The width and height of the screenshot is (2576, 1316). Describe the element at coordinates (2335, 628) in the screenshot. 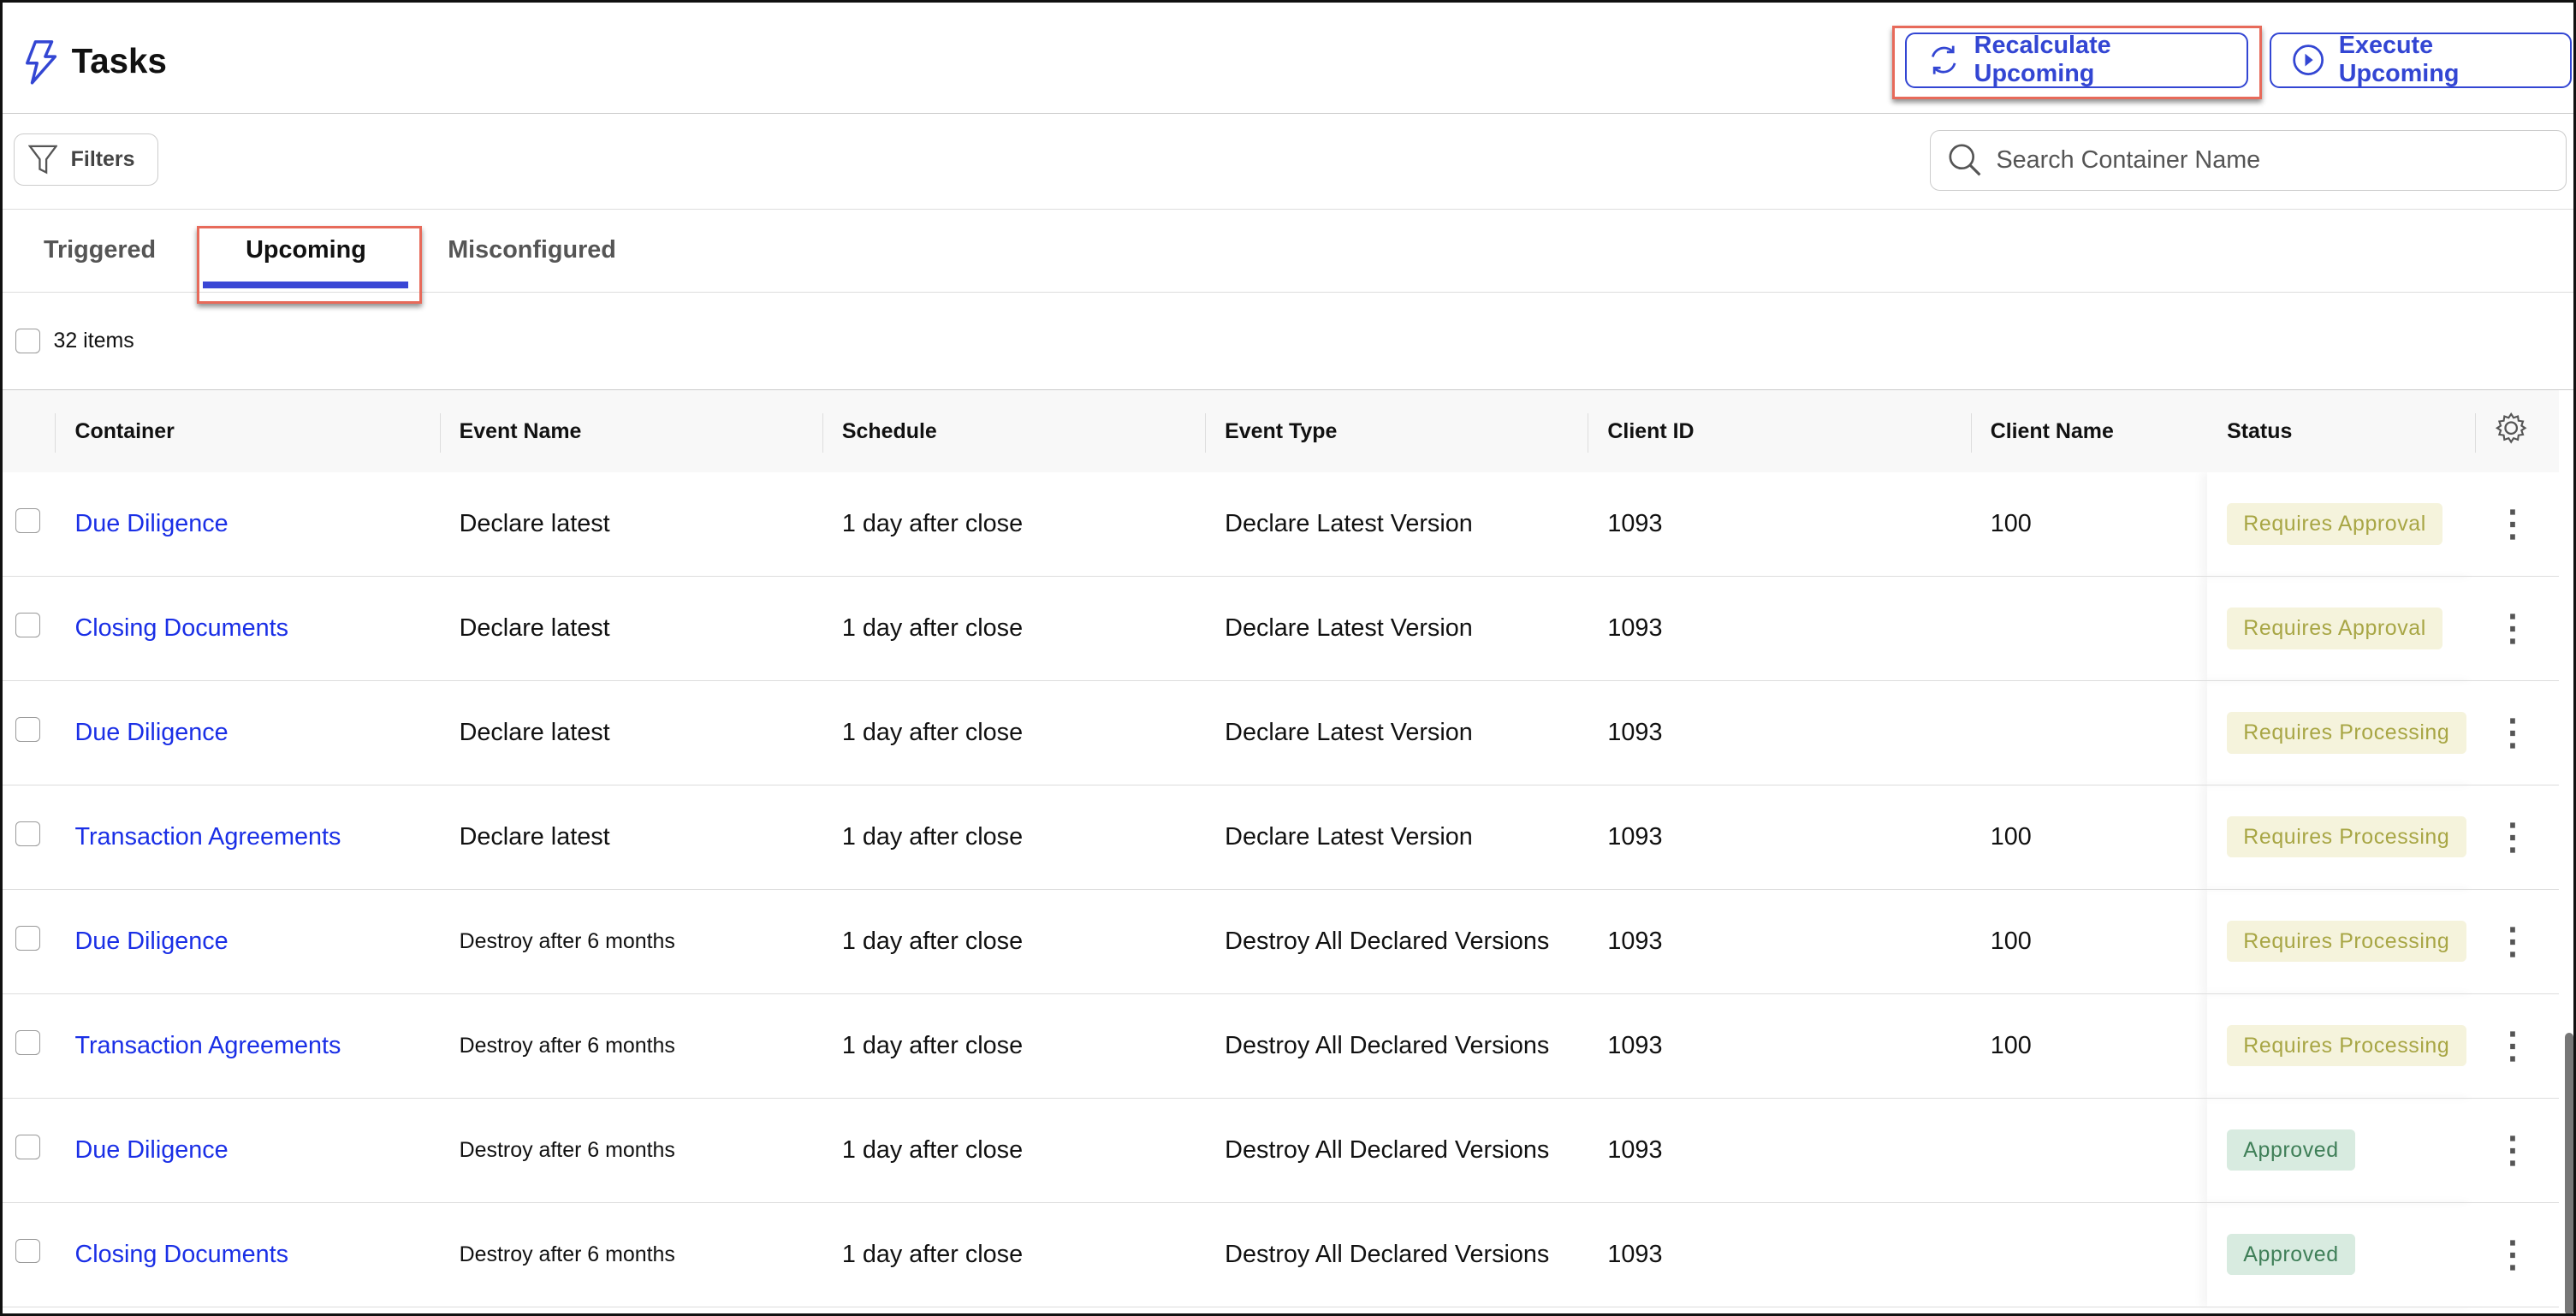

I see `status-badge: Requires Approval` at that location.